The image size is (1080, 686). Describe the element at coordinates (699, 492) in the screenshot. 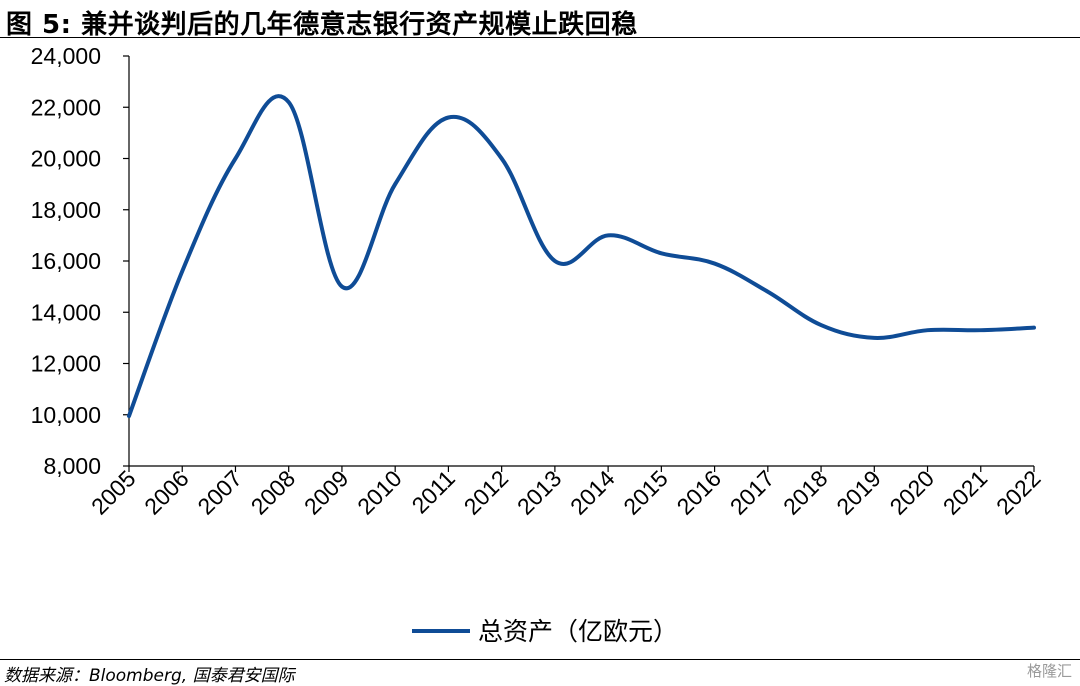

I see `x-tick-label: 2016` at that location.